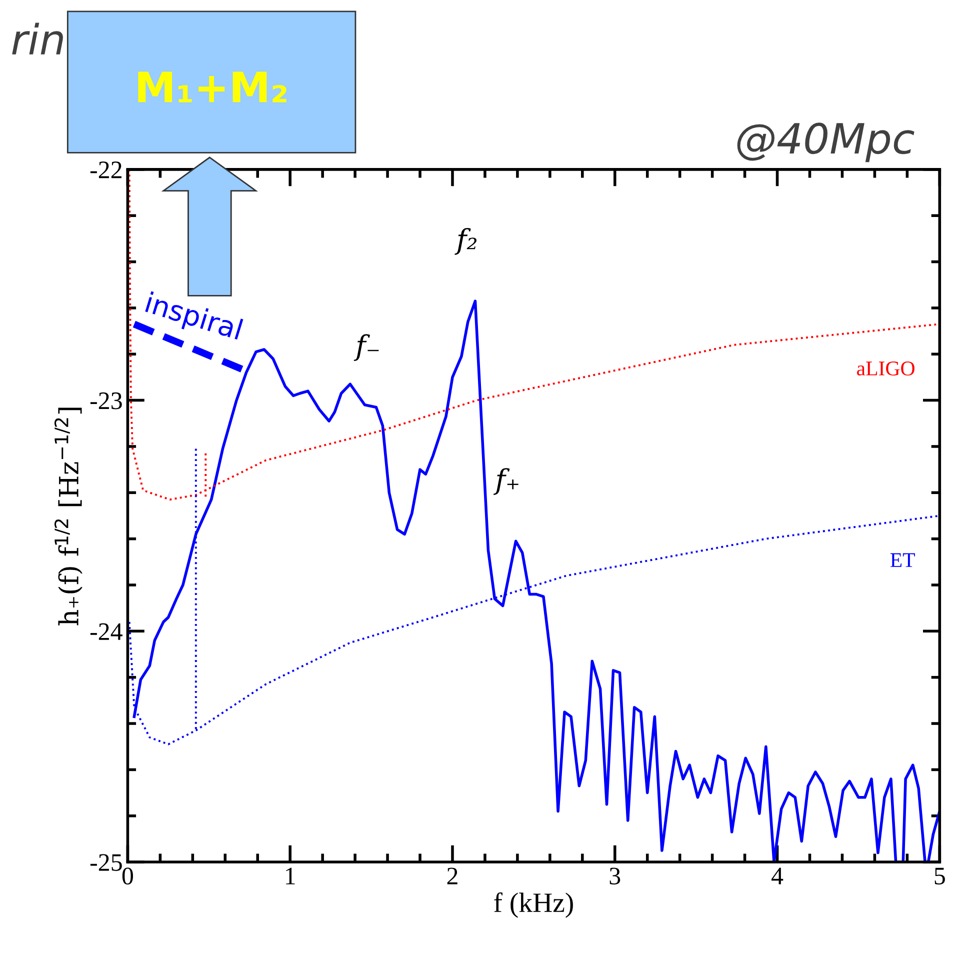 Image resolution: width=953 pixels, height=954 pixels. I want to click on text: @40Mpc, so click(825, 142).